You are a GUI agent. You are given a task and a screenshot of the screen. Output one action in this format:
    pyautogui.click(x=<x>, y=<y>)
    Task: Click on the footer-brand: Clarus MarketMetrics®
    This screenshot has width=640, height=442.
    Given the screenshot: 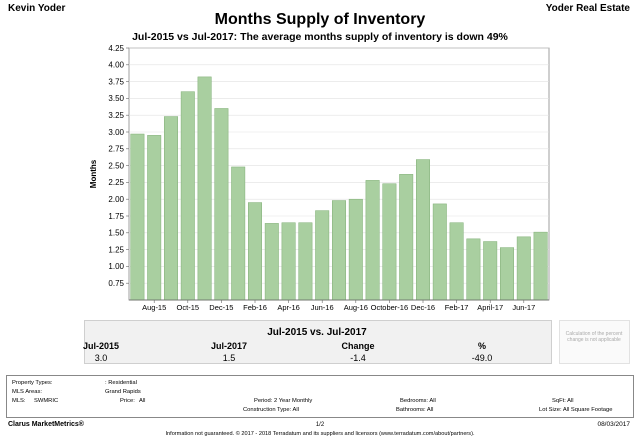 What is the action you would take?
    pyautogui.click(x=46, y=424)
    